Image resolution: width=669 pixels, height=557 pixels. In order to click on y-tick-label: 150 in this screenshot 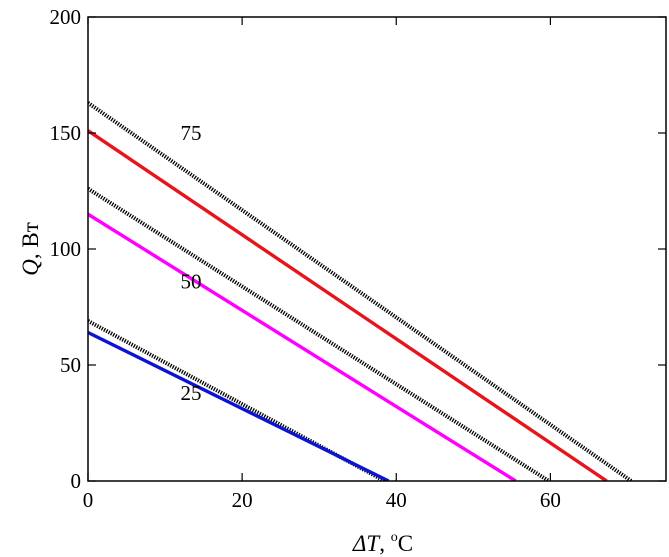, I will do `click(66, 133)`.